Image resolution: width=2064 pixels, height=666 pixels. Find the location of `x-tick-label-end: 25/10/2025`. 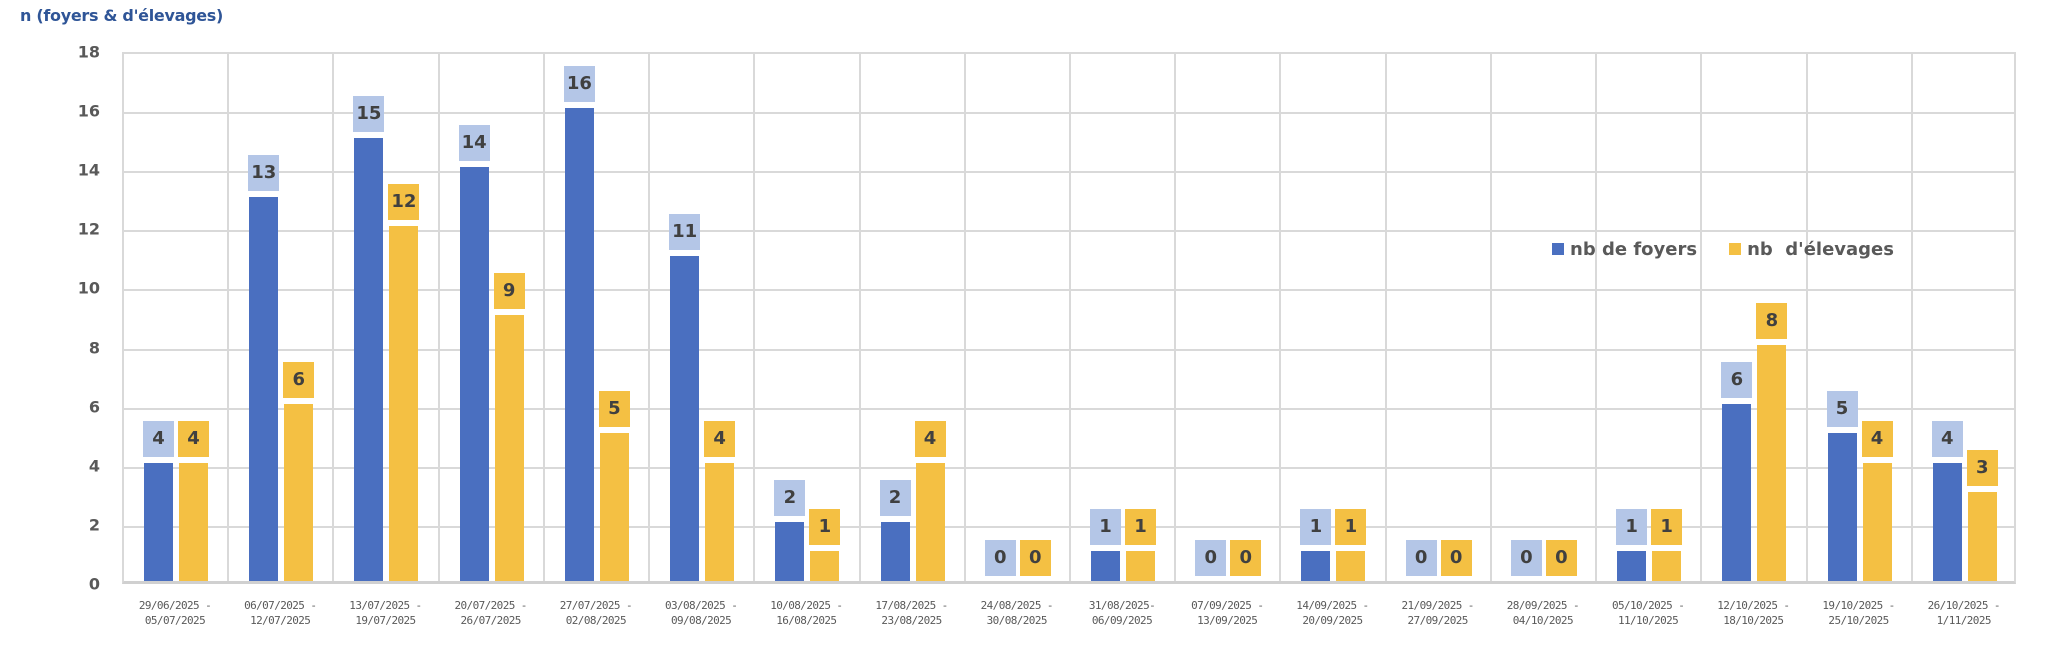

x-tick-label-end: 25/10/2025 is located at coordinates (1858, 620).